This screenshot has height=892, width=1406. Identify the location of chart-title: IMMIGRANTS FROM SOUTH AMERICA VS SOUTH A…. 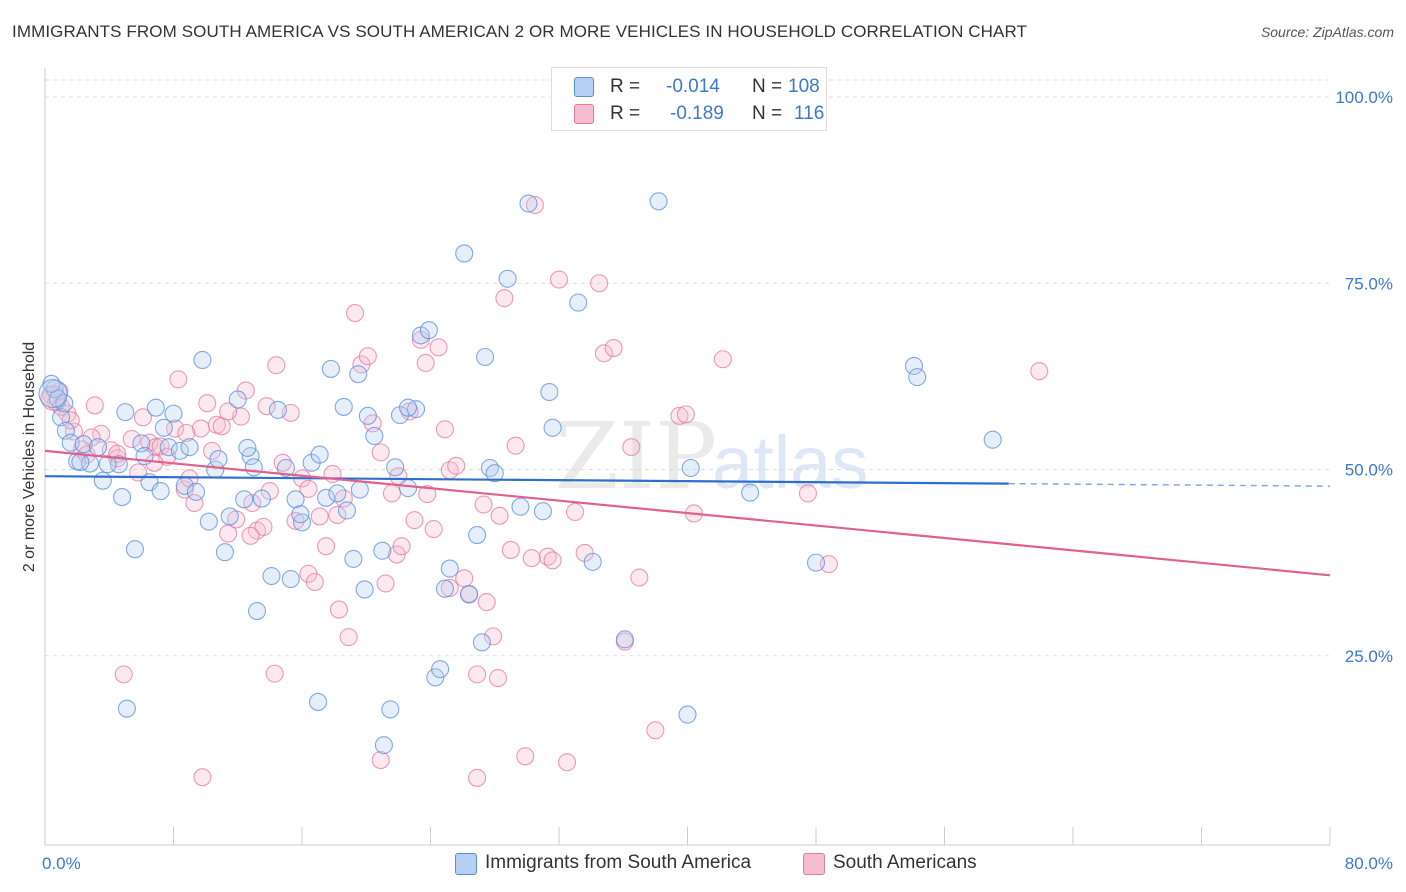
(520, 31).